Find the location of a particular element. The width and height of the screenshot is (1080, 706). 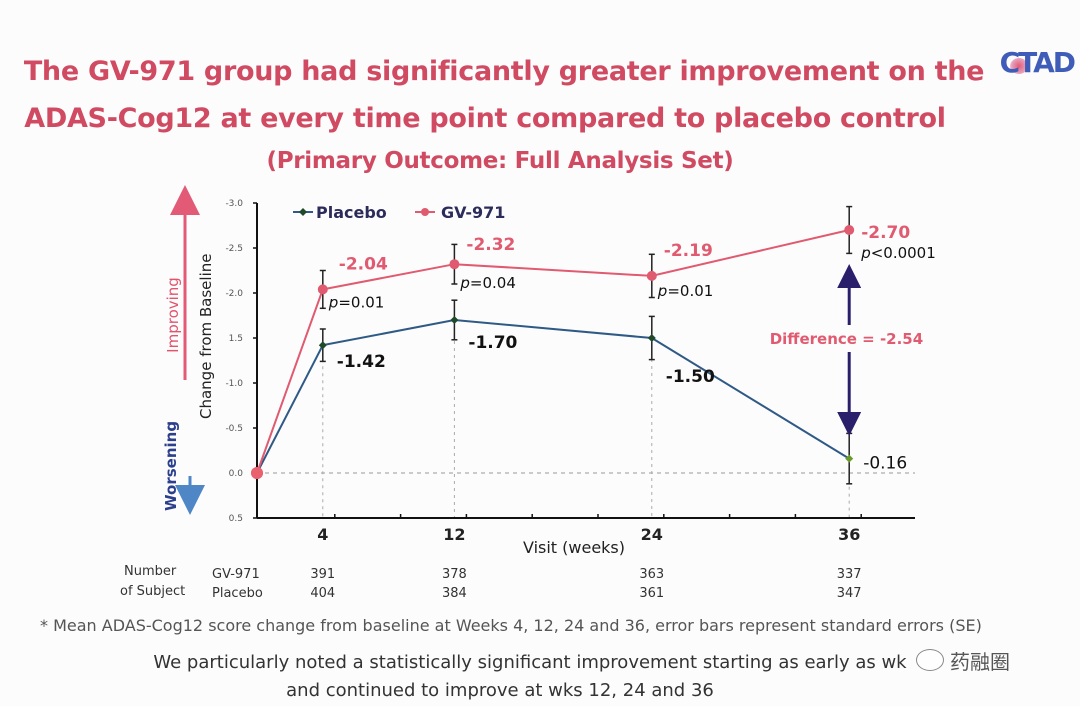

subjects-group-placebo: Placebo is located at coordinates (237, 593).